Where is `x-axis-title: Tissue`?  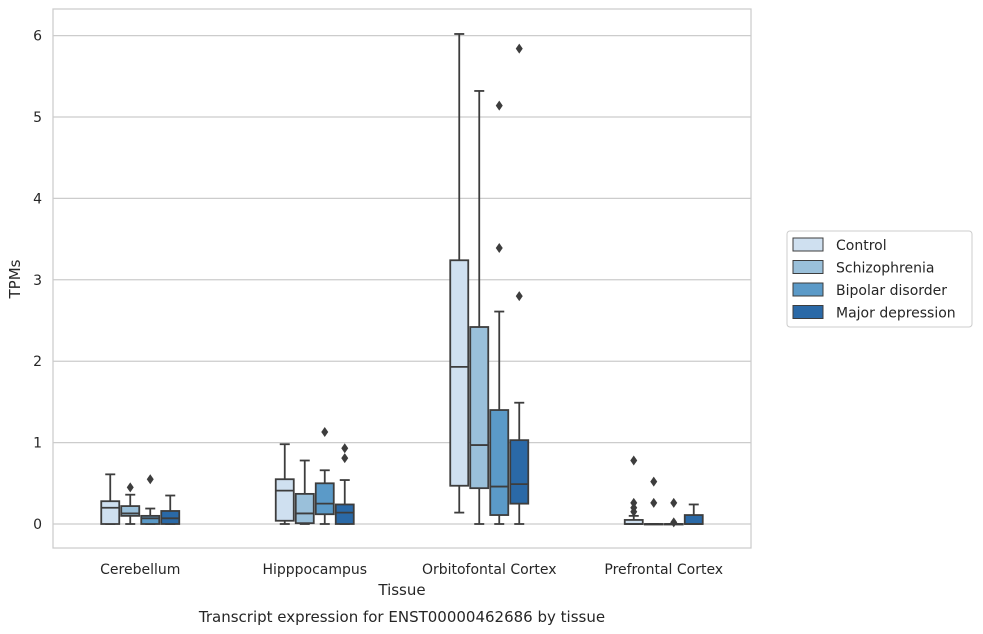
x-axis-title: Tissue is located at coordinates (401, 590).